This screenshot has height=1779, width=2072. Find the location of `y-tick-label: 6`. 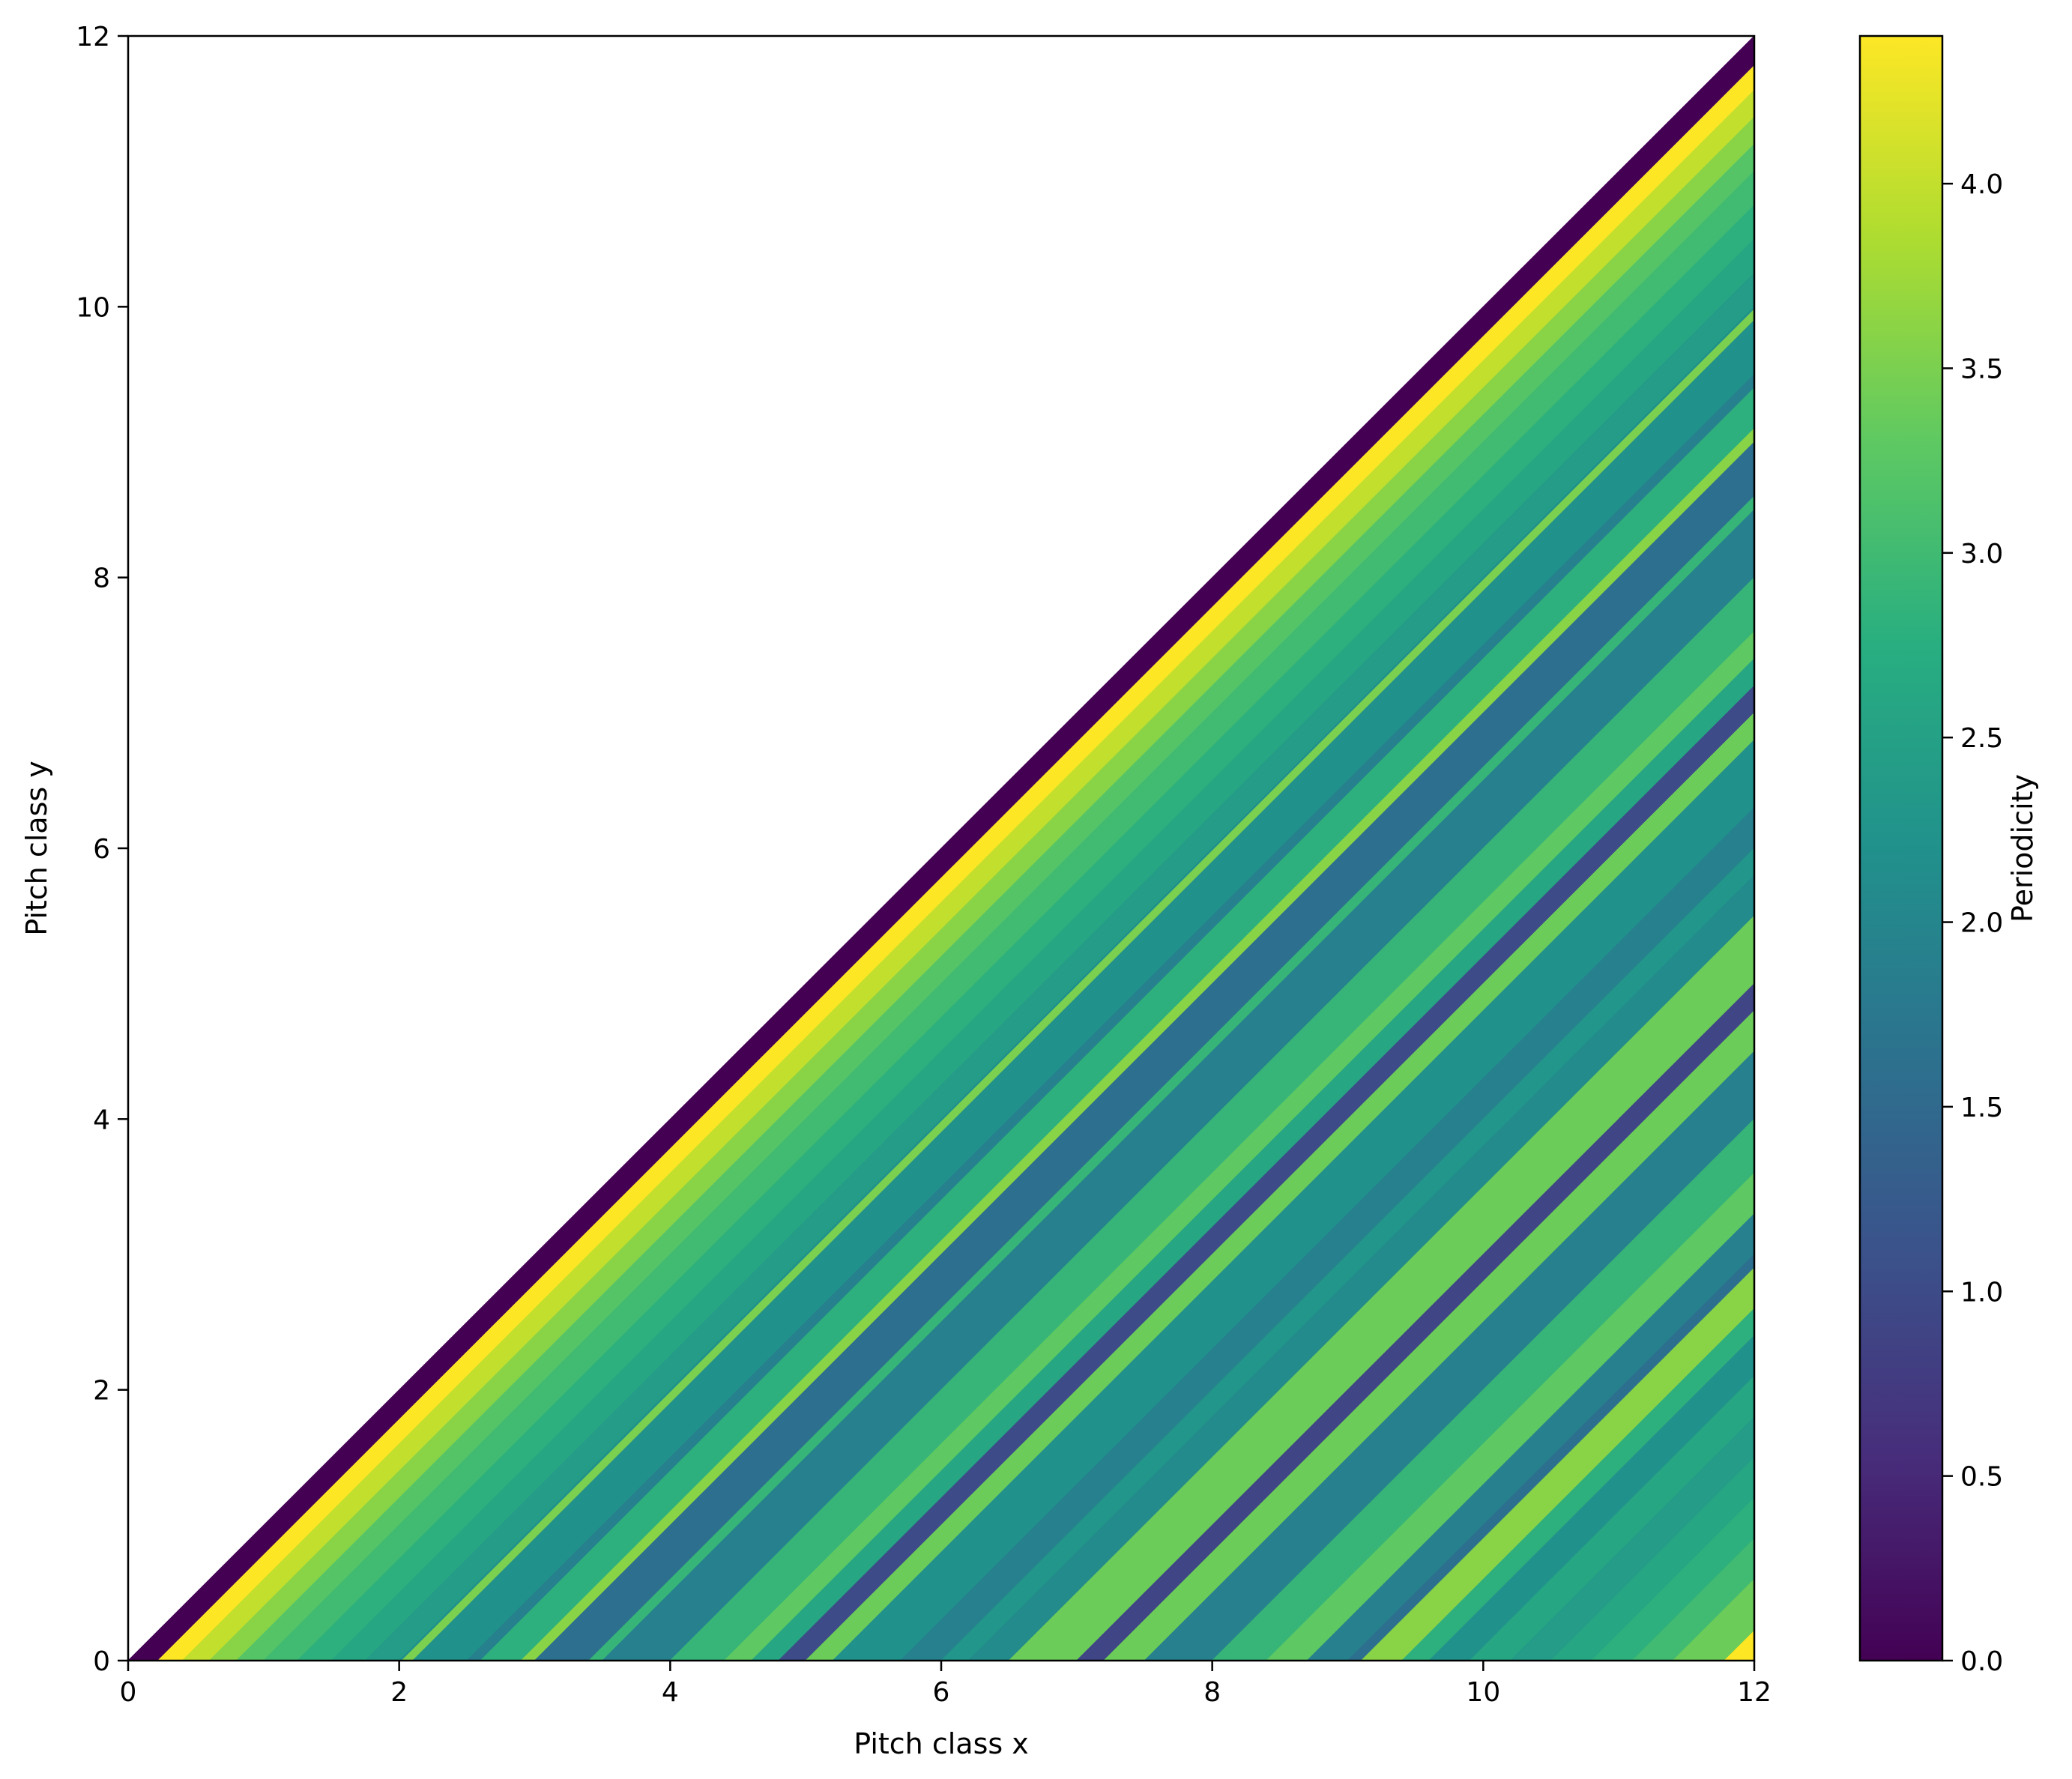

y-tick-label: 6 is located at coordinates (101, 849).